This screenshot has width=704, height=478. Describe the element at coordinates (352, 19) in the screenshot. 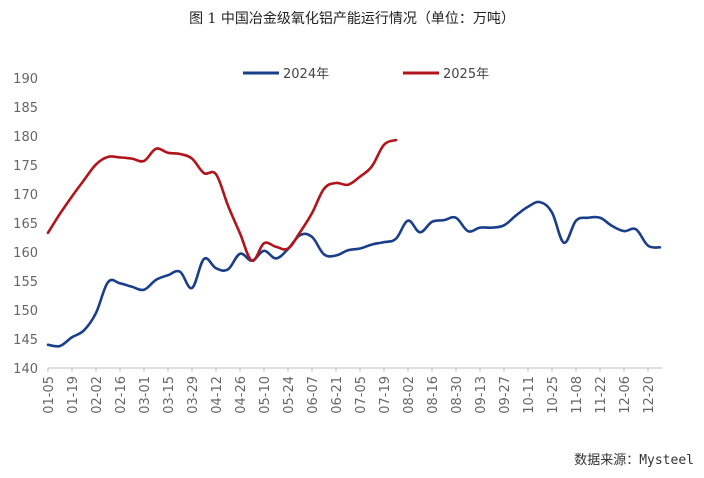

I see `chart-title: 图 1 中国冶金级氧化铝产能运行情况（单位：万吨）` at that location.